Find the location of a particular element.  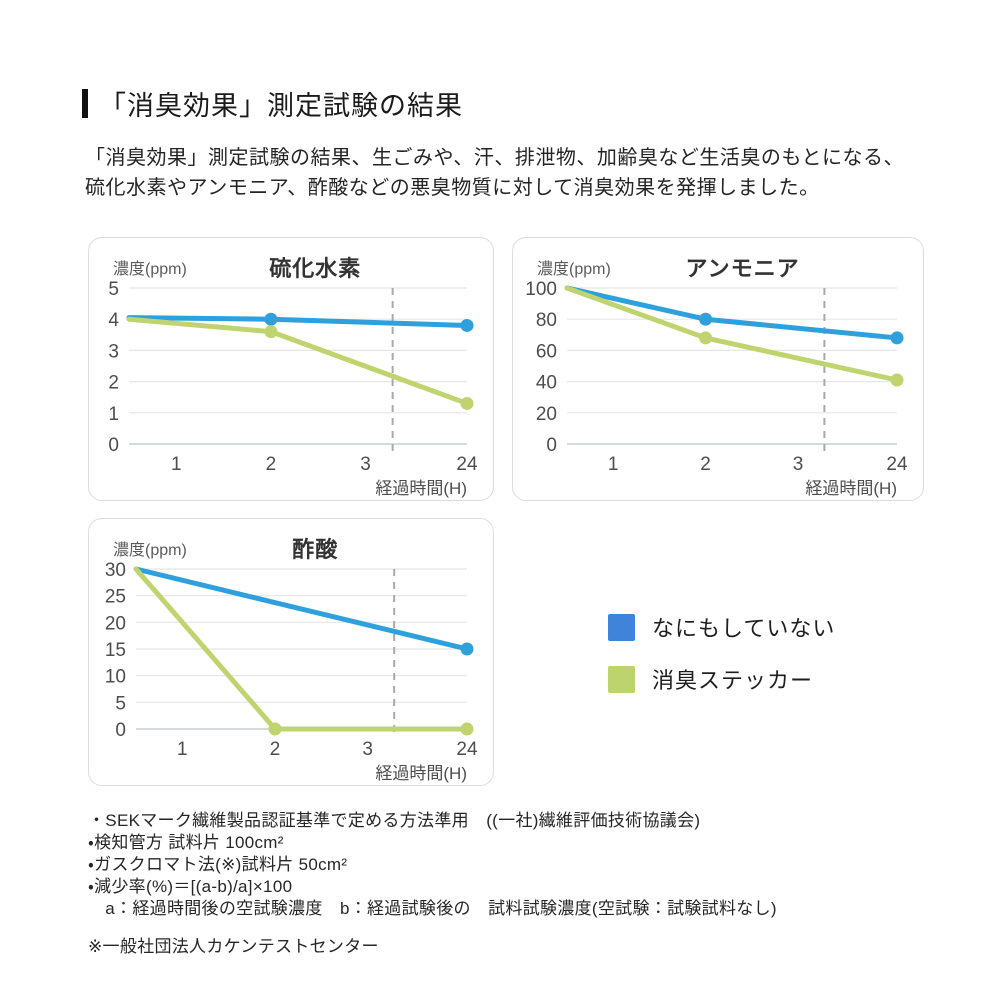

hydrogen-sulfide-line-chart: 5 4 3 2 1 0 1 2 3 24 経過時間(H) 濃度(ppm) 硫化水素 is located at coordinates (291, 369).